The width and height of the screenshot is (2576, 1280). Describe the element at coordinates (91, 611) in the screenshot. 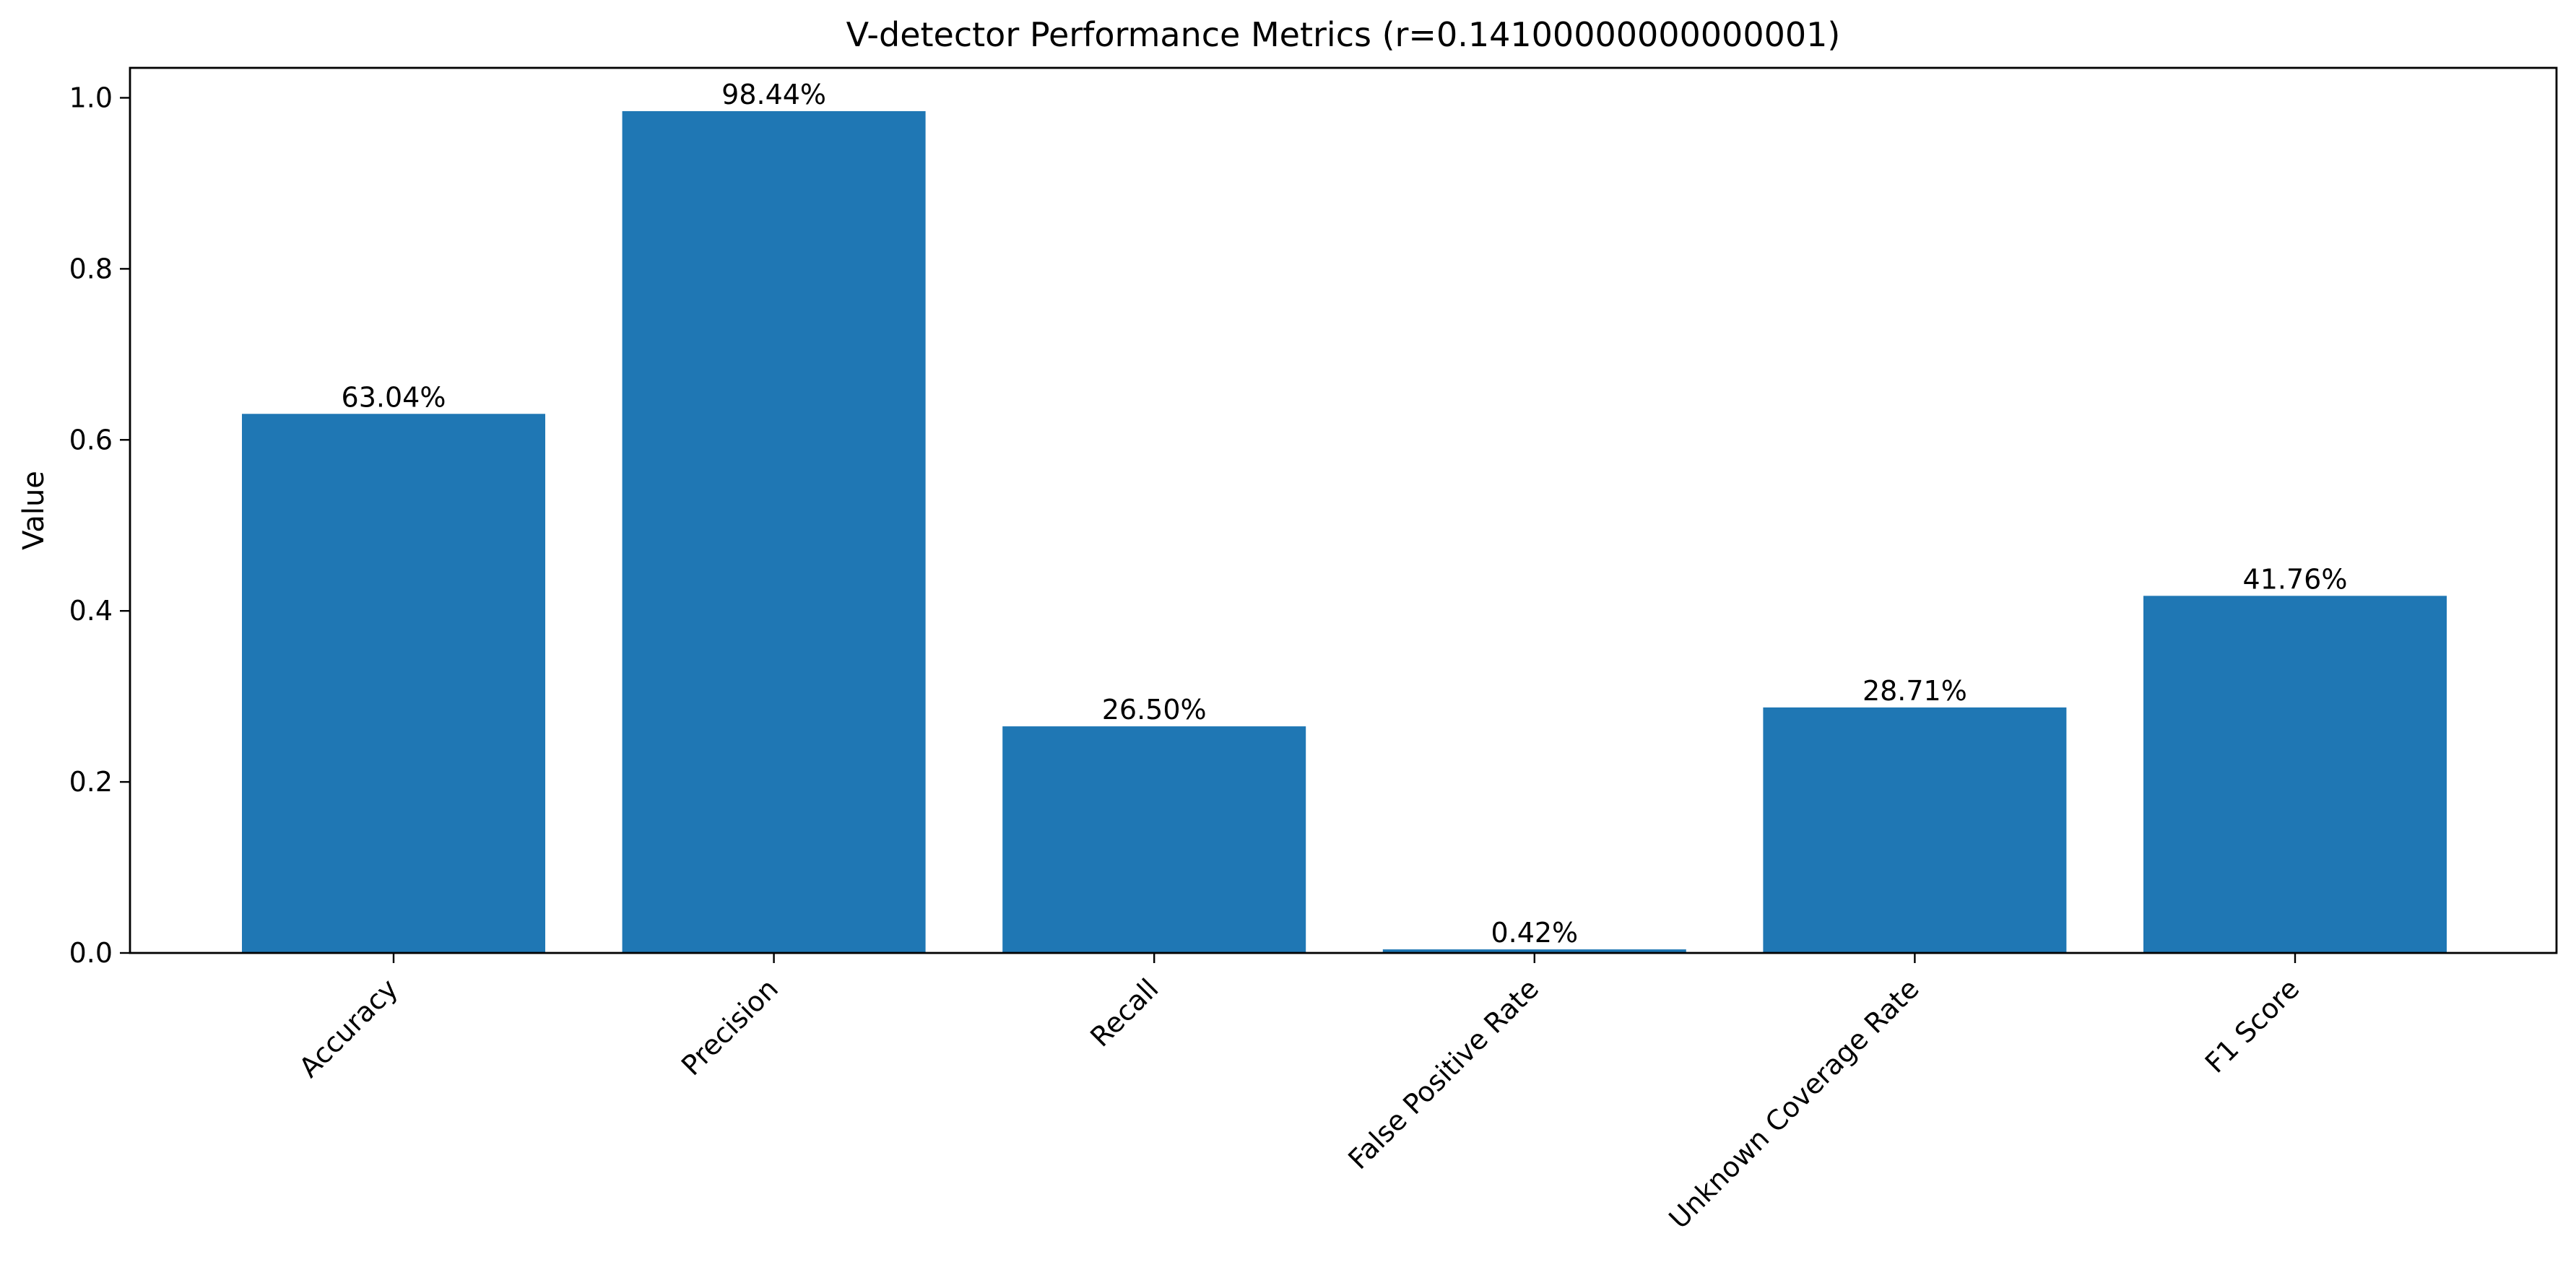

I see `y-tick-label: 0.4` at that location.